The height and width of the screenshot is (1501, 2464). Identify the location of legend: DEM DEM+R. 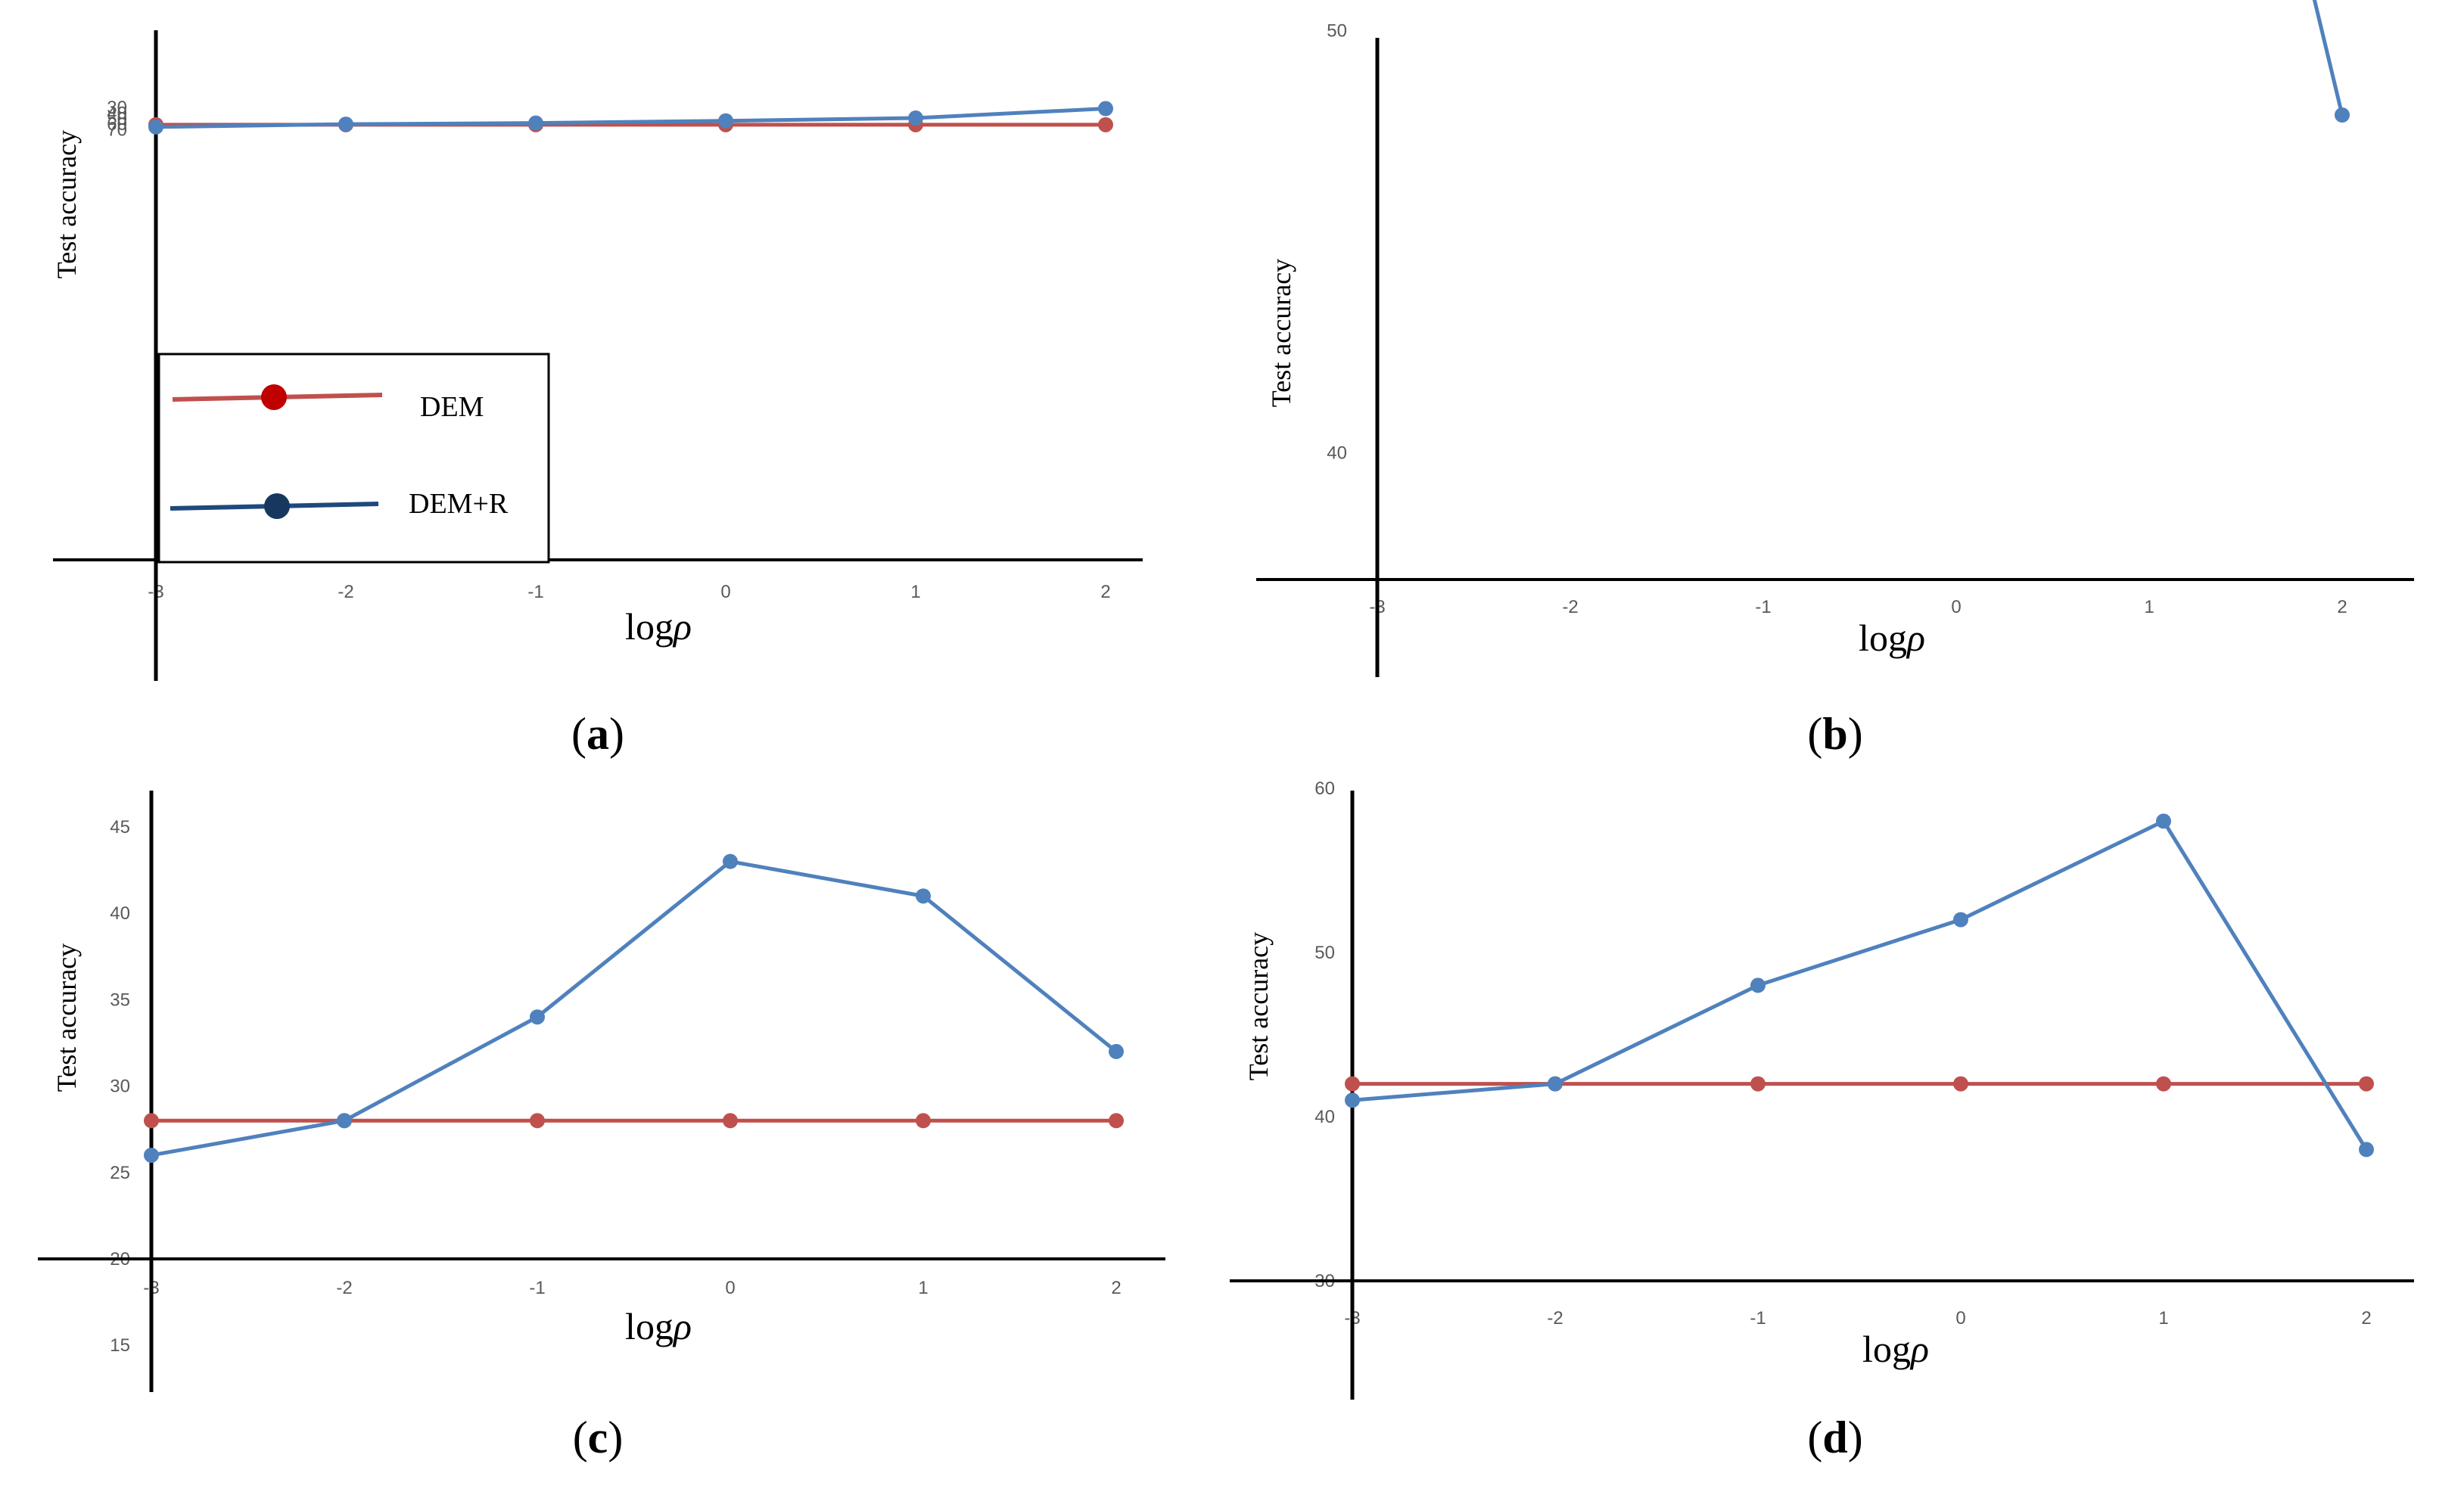
(353, 458).